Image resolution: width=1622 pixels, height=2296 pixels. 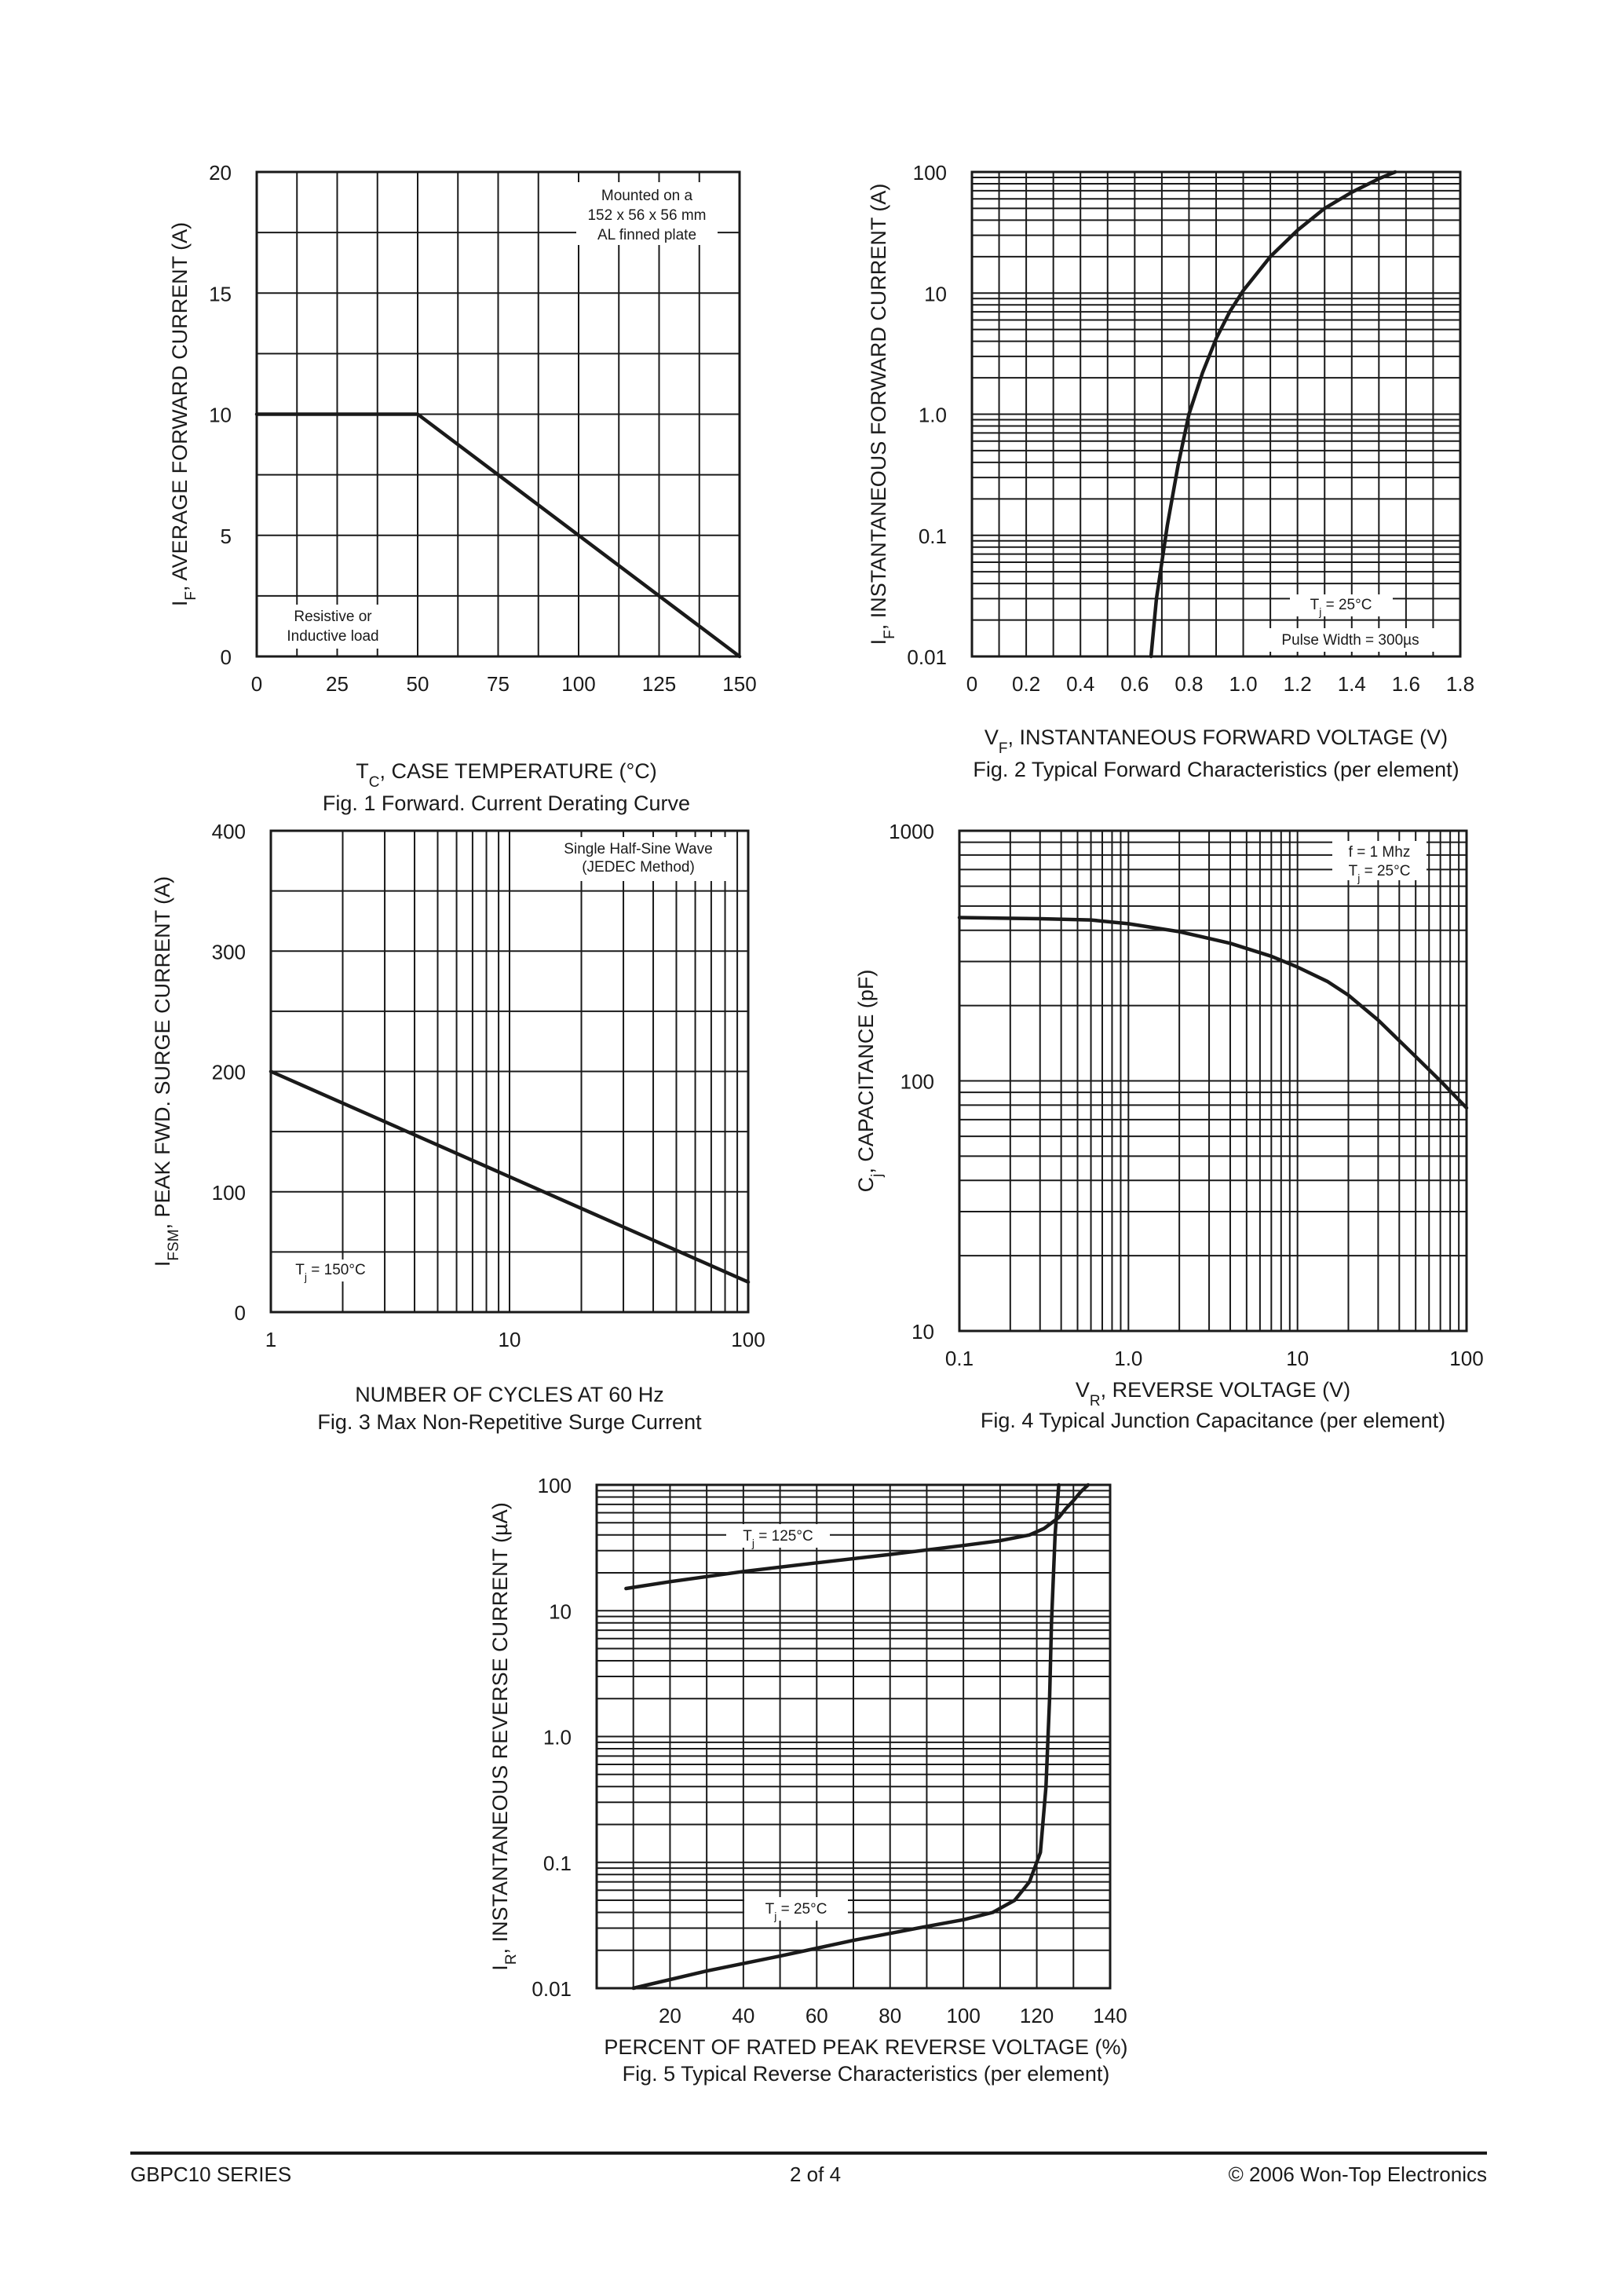 I want to click on fig5-cold-note-bg, so click(x=796, y=1909).